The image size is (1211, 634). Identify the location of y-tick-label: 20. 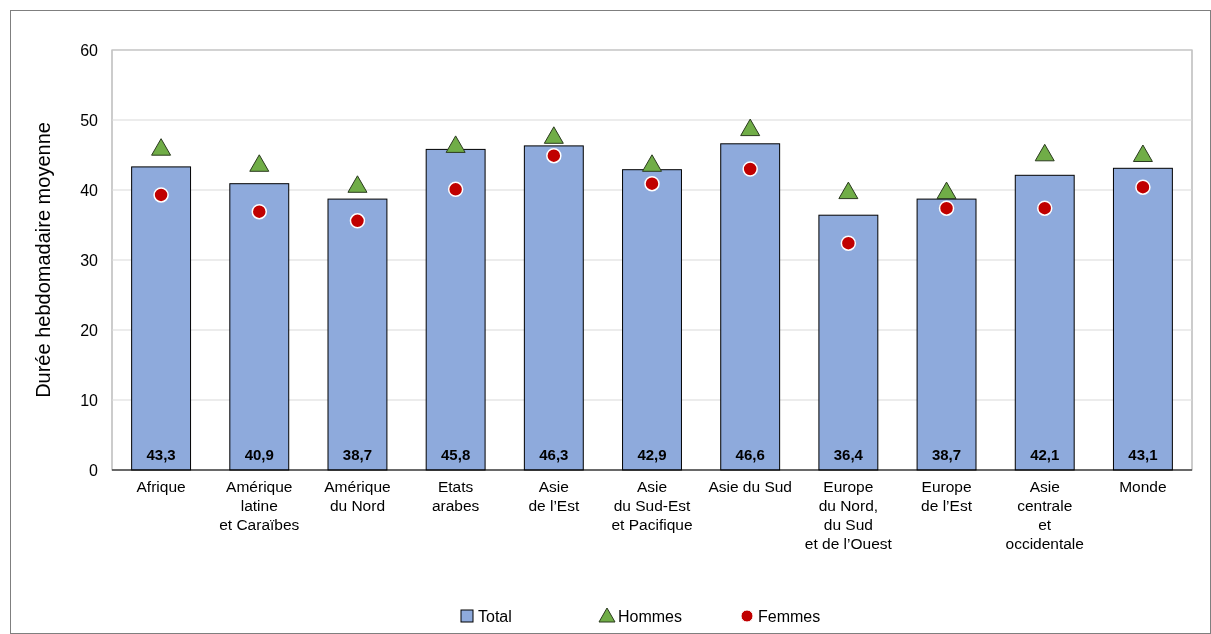
(89, 330).